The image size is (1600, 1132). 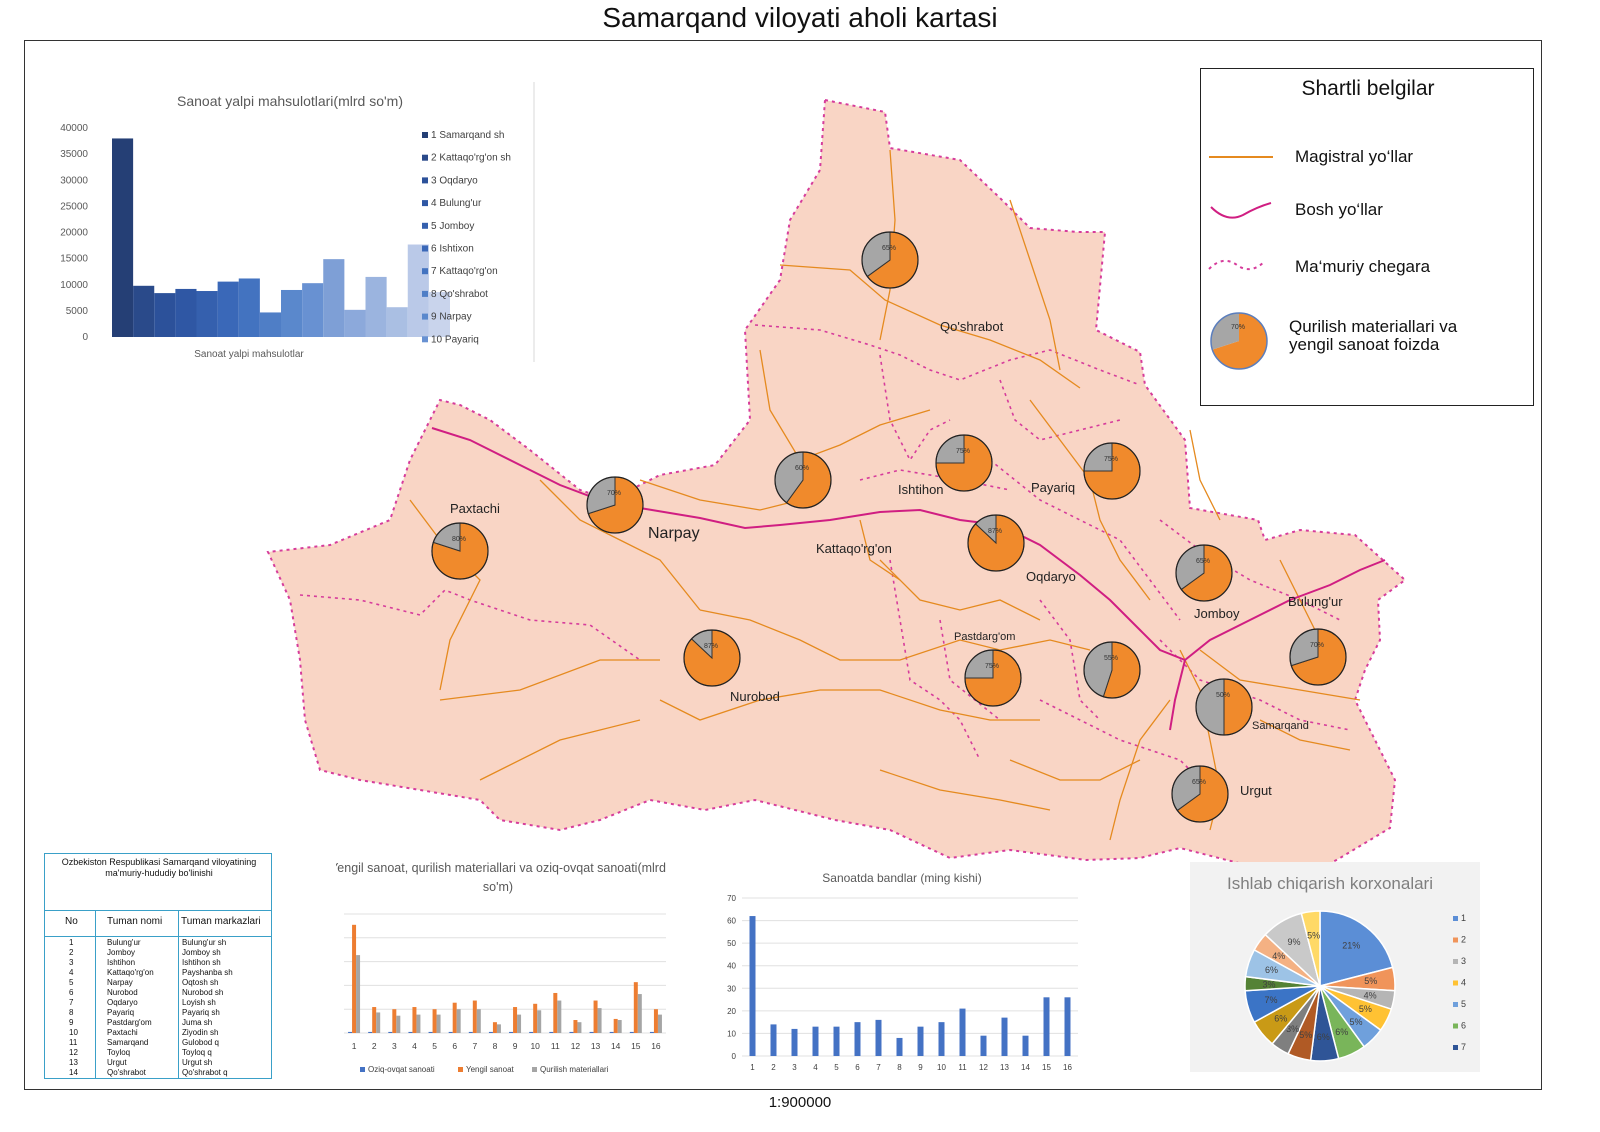 What do you see at coordinates (200, 1042) in the screenshot?
I see `table-cell-center: Gulobod q` at bounding box center [200, 1042].